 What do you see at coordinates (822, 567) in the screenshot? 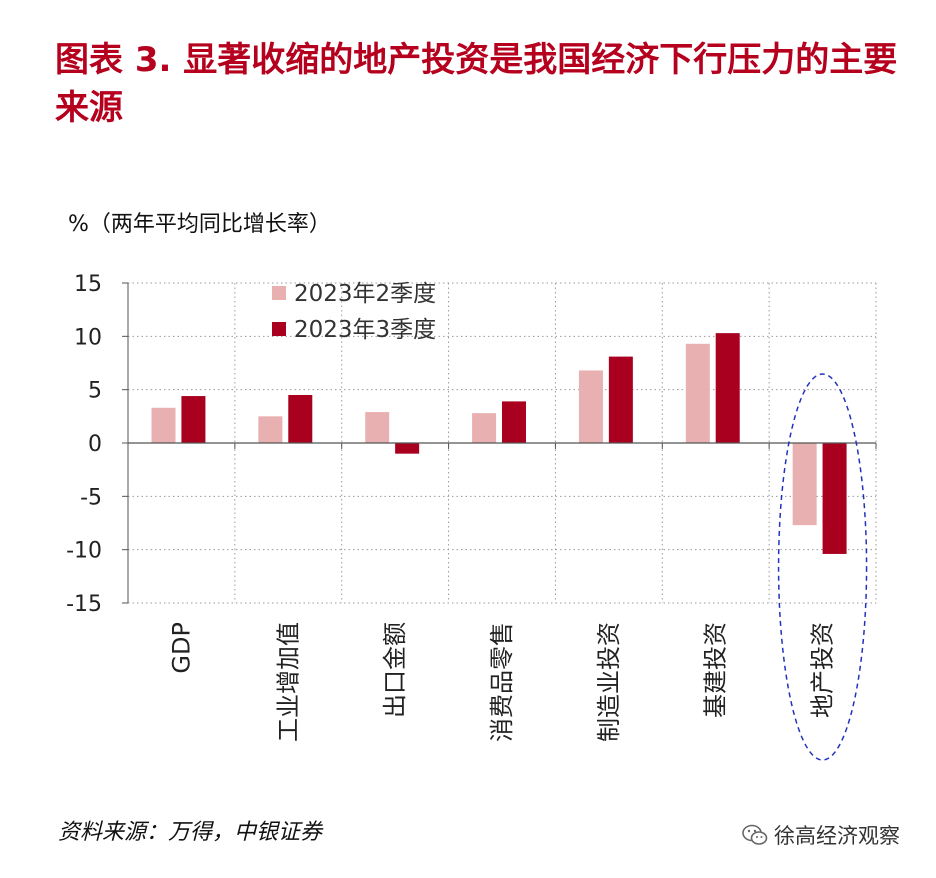
I see `highlight-ellipse` at bounding box center [822, 567].